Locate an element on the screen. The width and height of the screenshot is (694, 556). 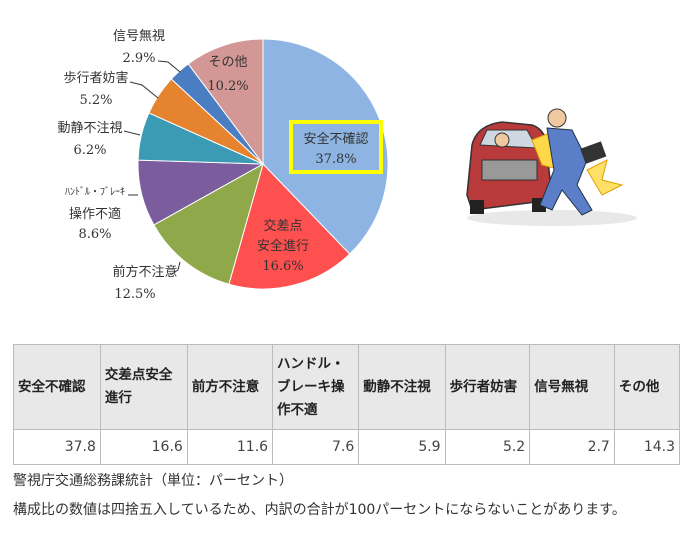
slice-label: 信号無視 is located at coordinates (139, 36).